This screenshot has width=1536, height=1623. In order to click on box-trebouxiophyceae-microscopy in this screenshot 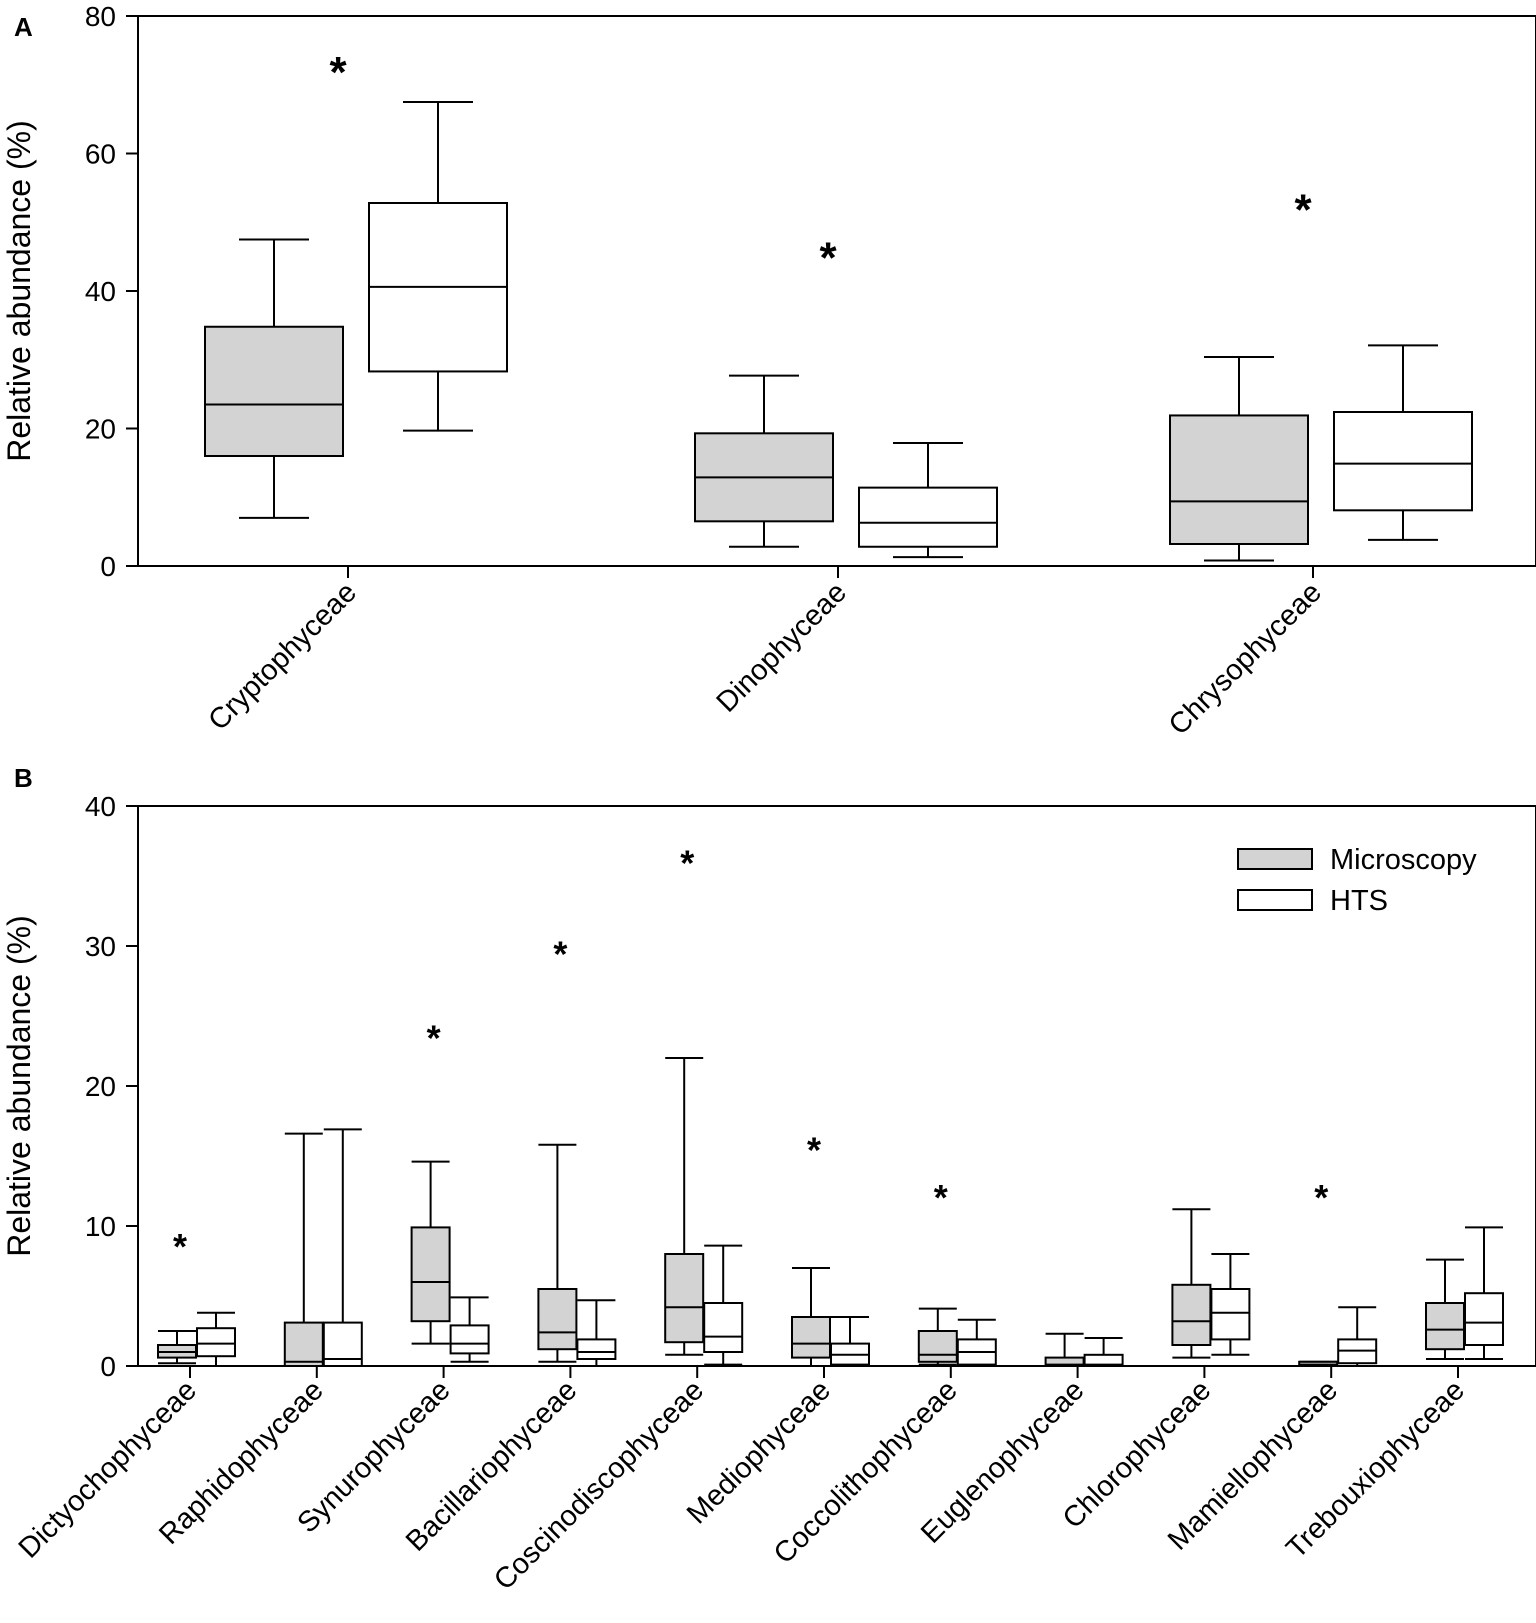, I will do `click(1445, 1326)`.